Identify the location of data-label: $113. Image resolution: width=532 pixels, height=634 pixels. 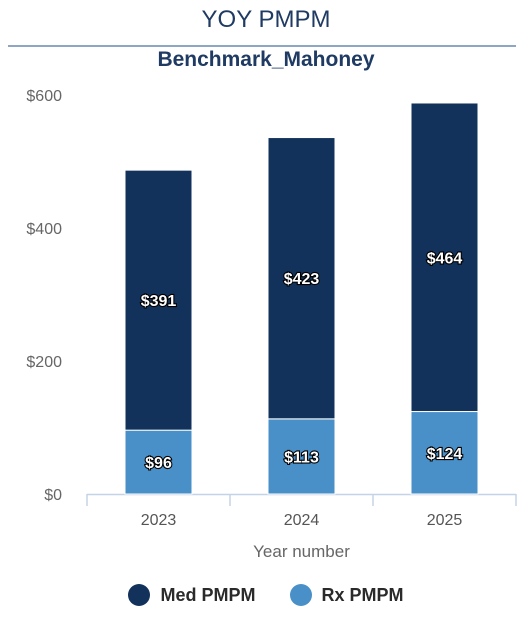
(301, 457).